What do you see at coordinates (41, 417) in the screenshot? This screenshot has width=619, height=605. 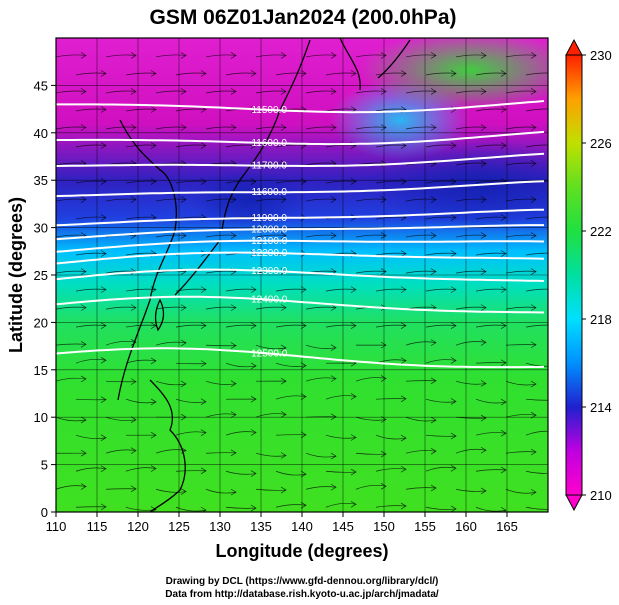 I see `y-tick-label: 10` at bounding box center [41, 417].